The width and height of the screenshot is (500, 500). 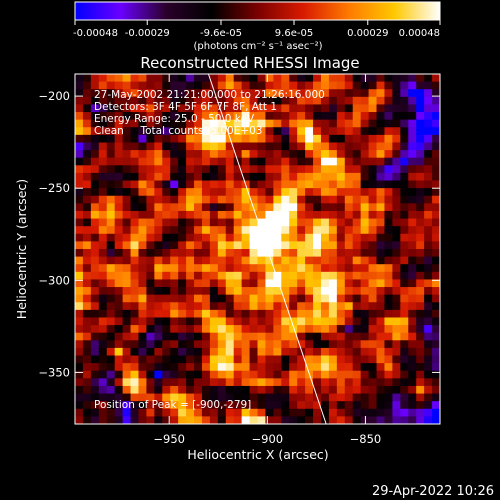 I want to click on x-tick-label: −900, so click(x=268, y=439).